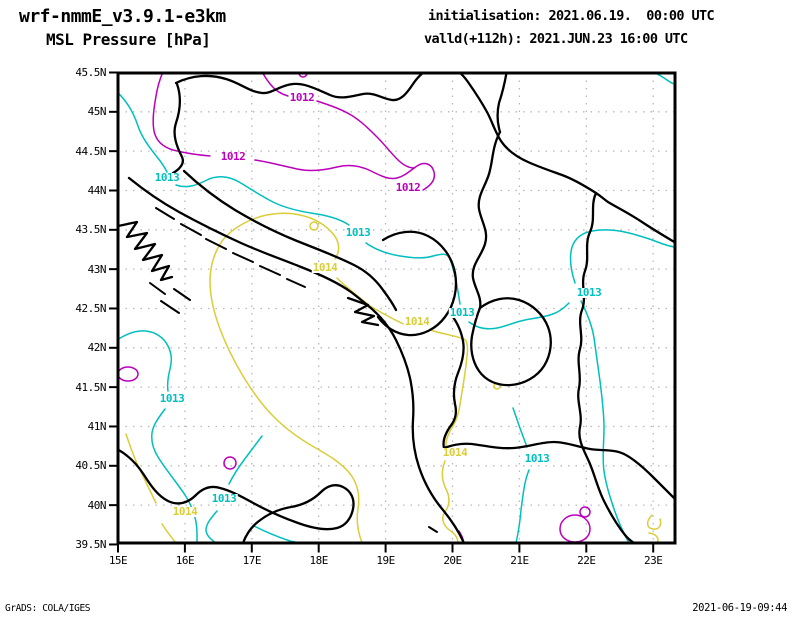  What do you see at coordinates (90, 387) in the screenshot?
I see `lat-axis-label: 41.5N` at bounding box center [90, 387].